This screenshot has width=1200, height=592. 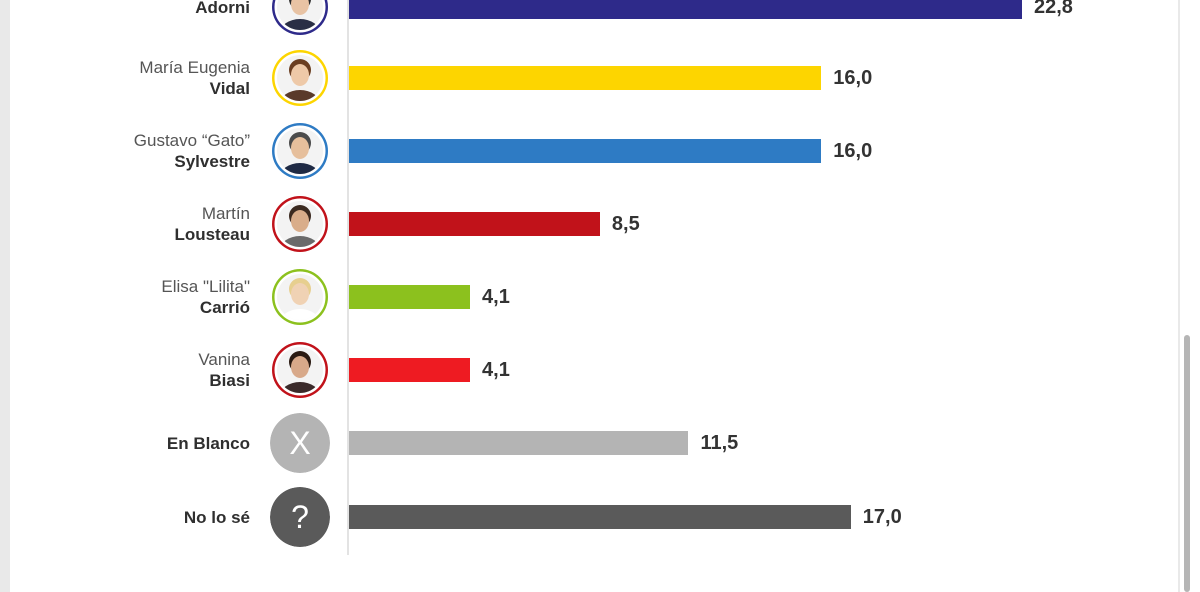 What do you see at coordinates (348, 277) in the screenshot?
I see `chart-axis-line` at bounding box center [348, 277].